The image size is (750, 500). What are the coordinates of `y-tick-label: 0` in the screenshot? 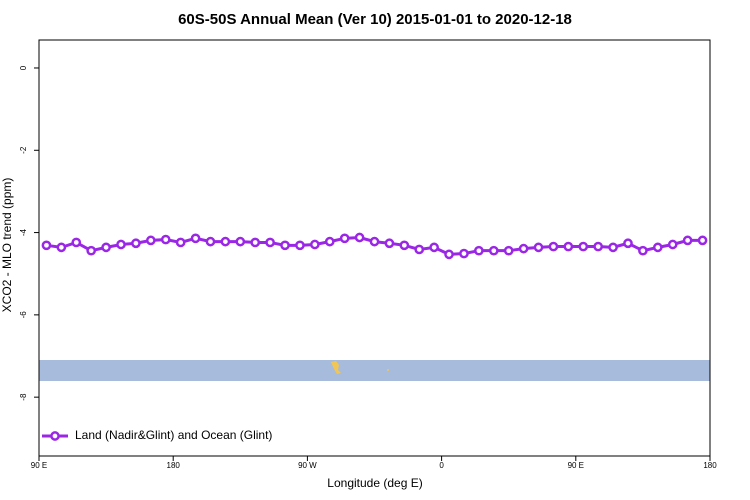 It's located at (23, 67).